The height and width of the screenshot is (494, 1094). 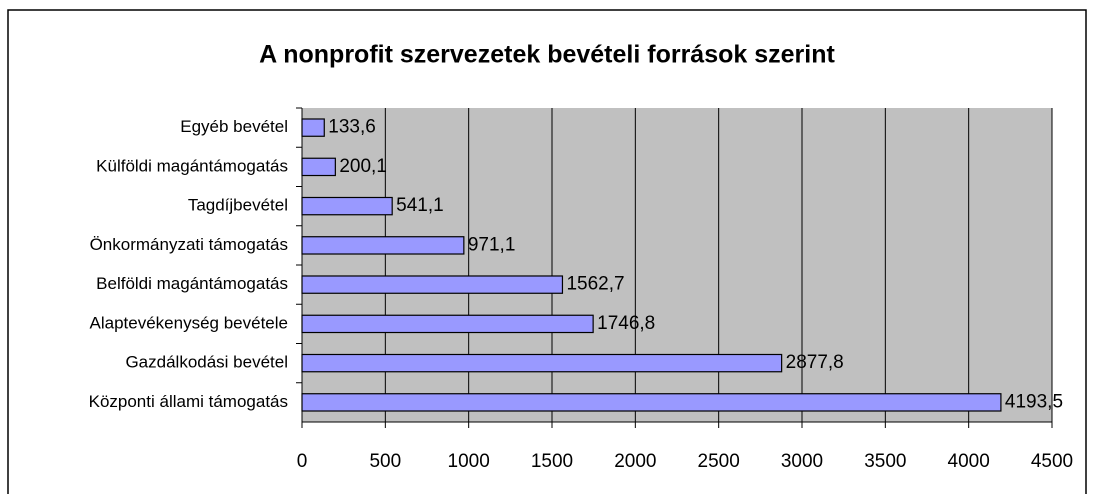 I want to click on y-tick-label: Tagdíjbevétel, so click(x=238, y=205).